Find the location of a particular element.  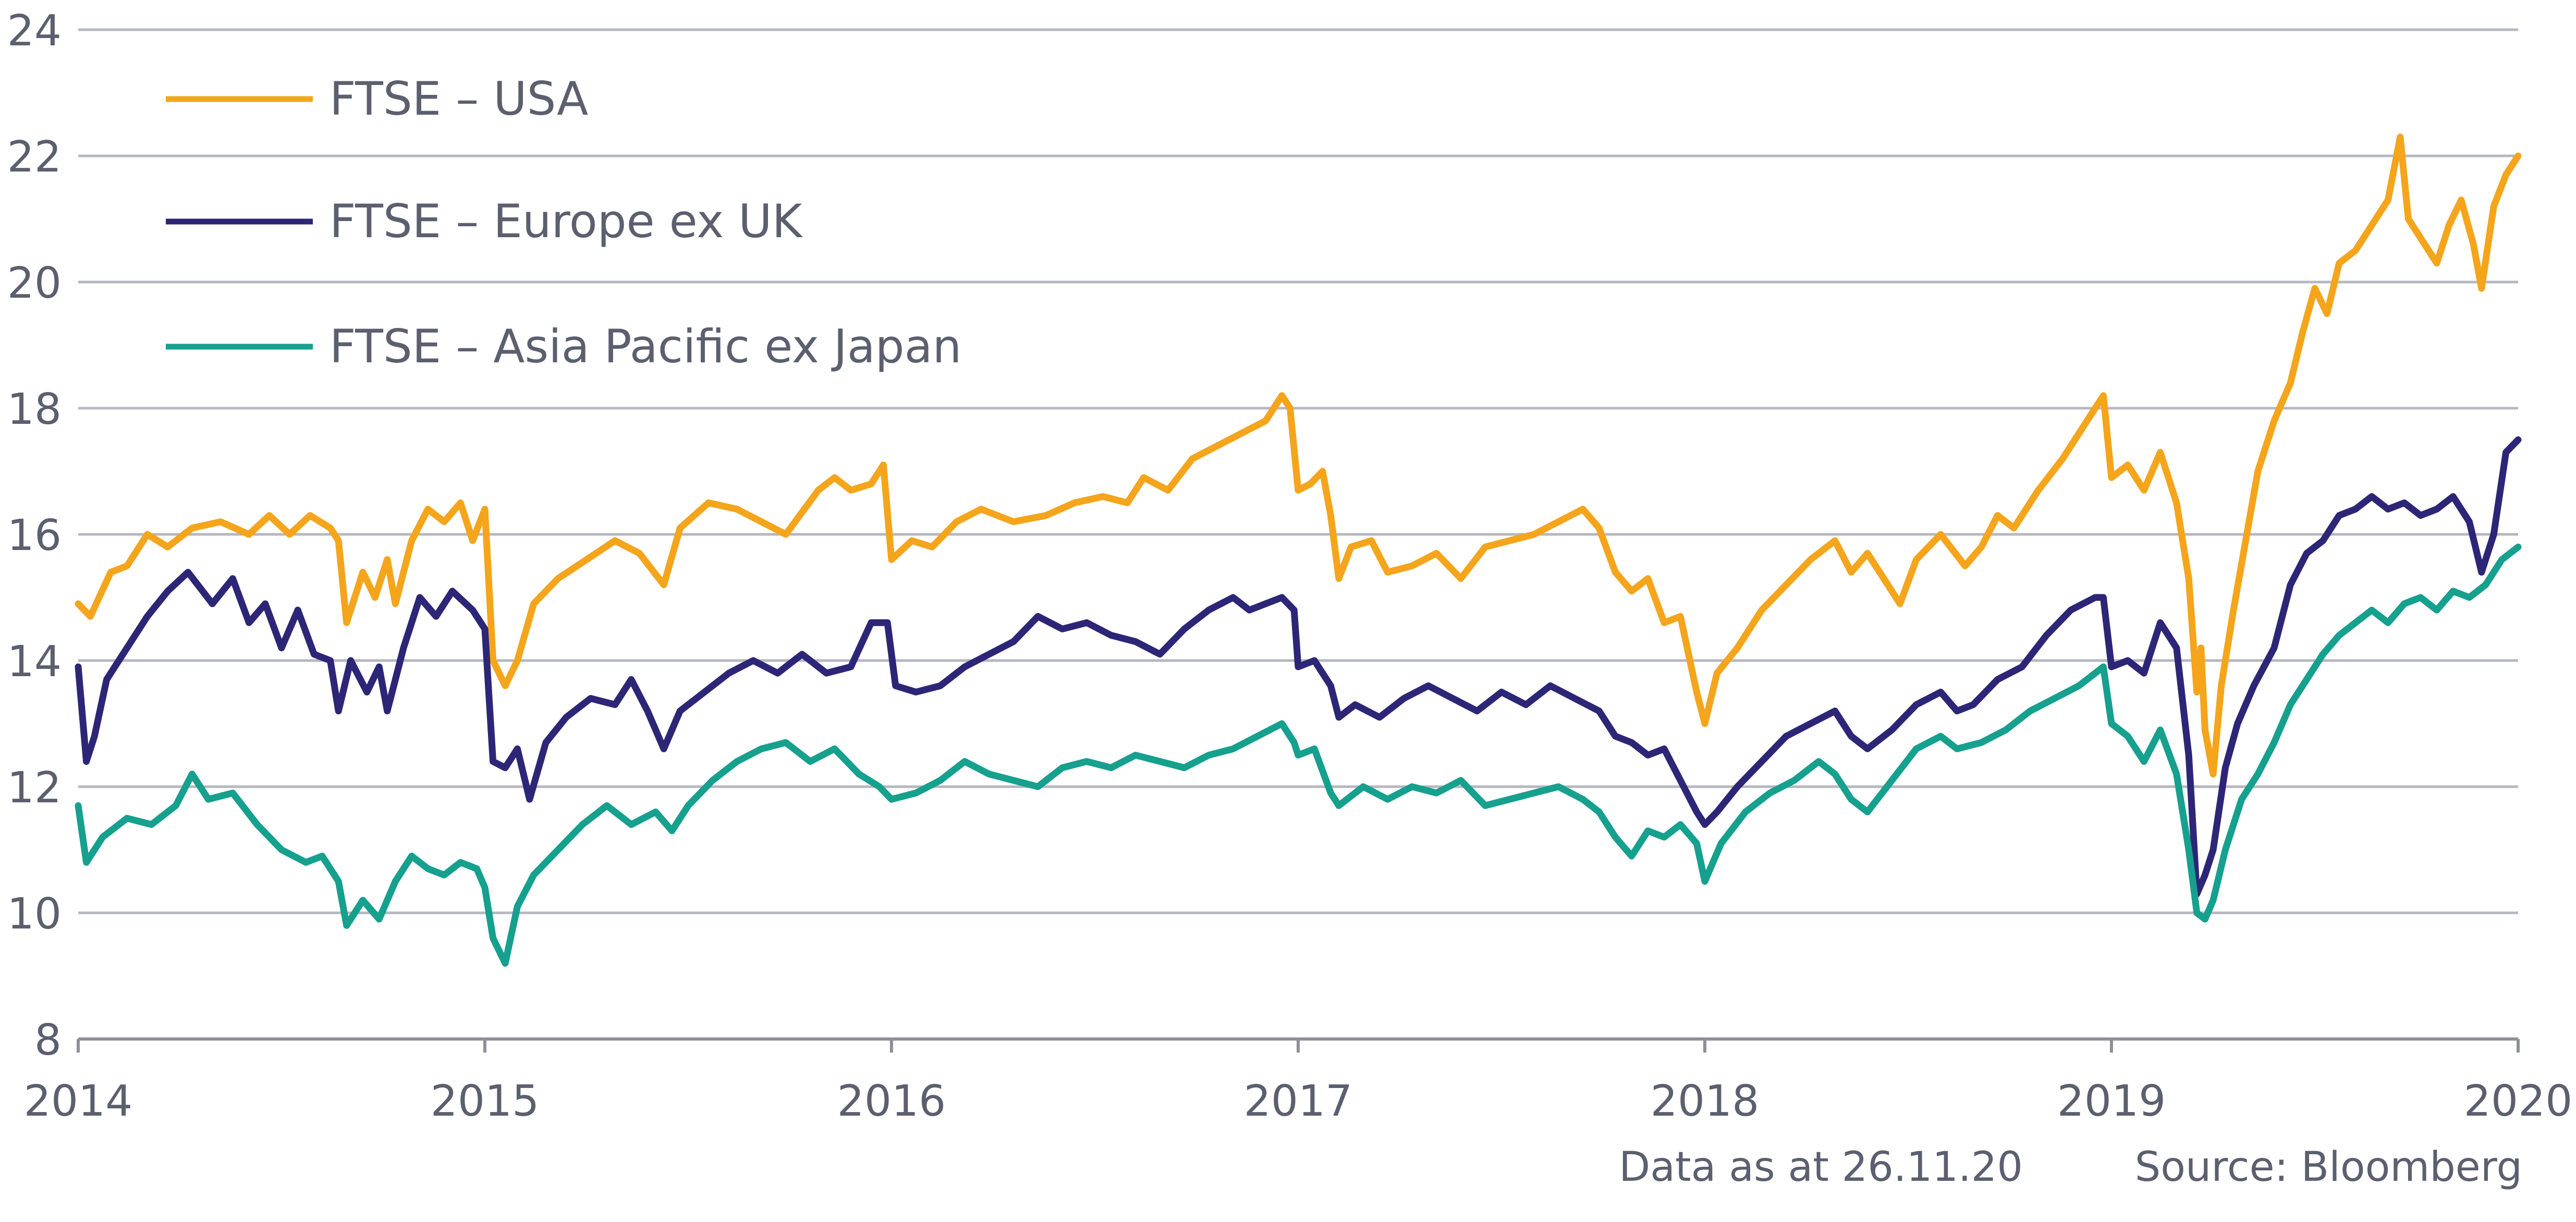

data-date-note: Data as at 26.11.20 is located at coordinates (1821, 1167).